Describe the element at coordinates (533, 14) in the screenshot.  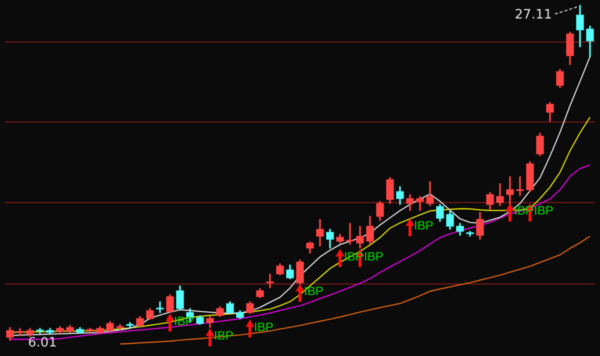
I see `annotation: 27.11` at that location.